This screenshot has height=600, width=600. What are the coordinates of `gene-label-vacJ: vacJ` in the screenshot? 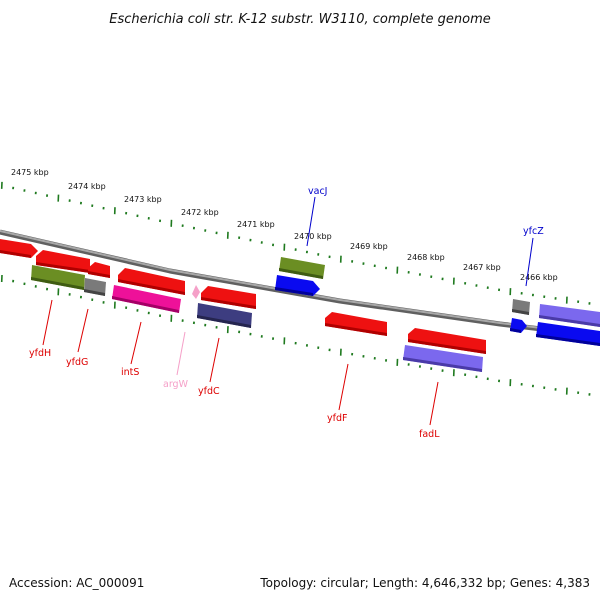 It's located at (317, 191).